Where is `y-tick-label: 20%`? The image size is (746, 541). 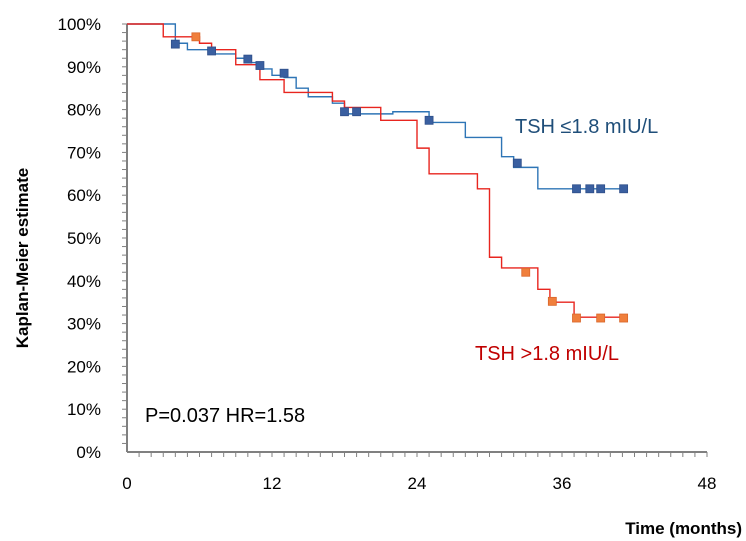
y-tick-label: 20% is located at coordinates (84, 366).